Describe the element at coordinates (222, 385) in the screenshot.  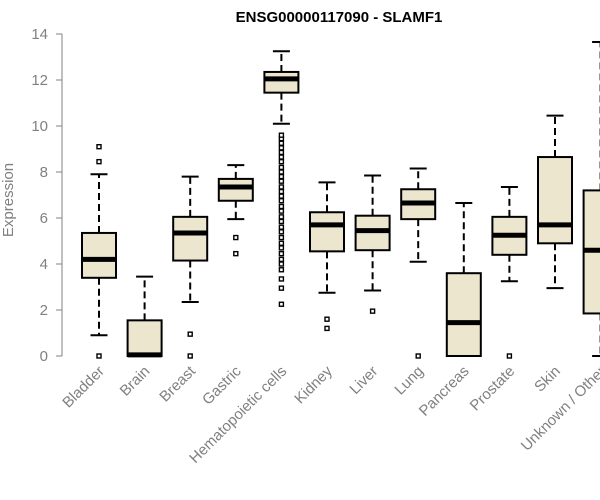
I see `x-tick-label: Gastric` at that location.